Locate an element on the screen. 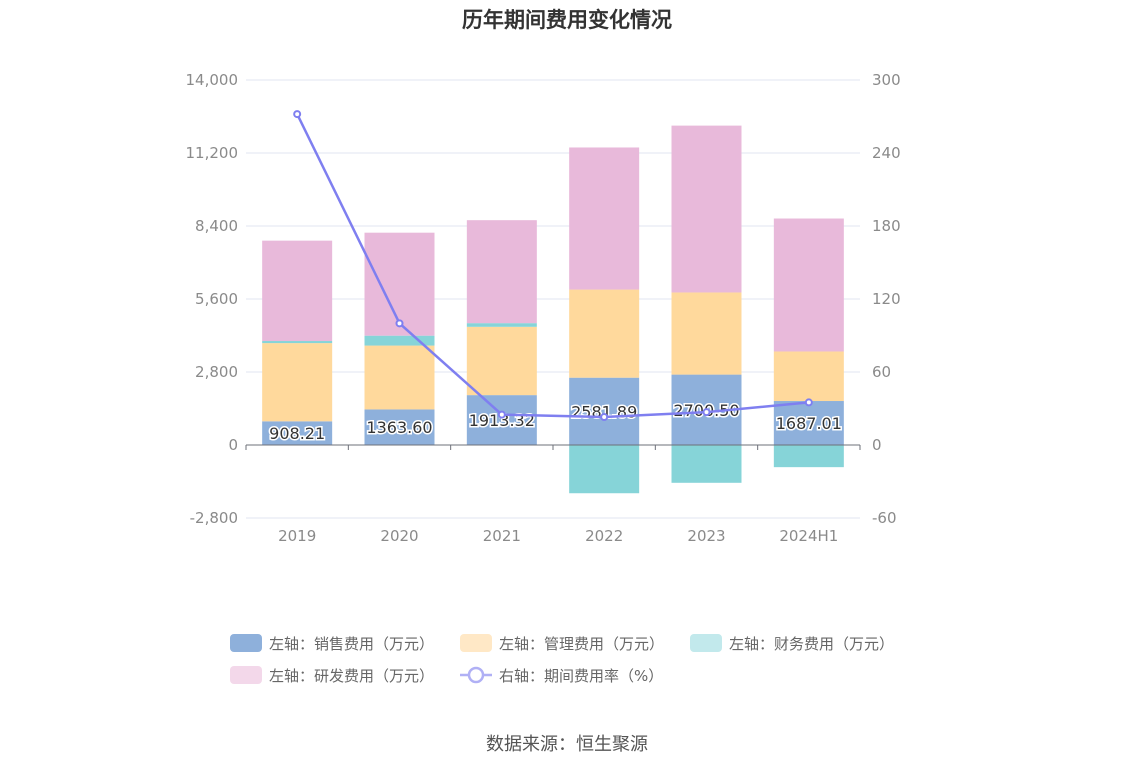 The width and height of the screenshot is (1134, 766). bar-data-label: 1687.01 is located at coordinates (809, 423).